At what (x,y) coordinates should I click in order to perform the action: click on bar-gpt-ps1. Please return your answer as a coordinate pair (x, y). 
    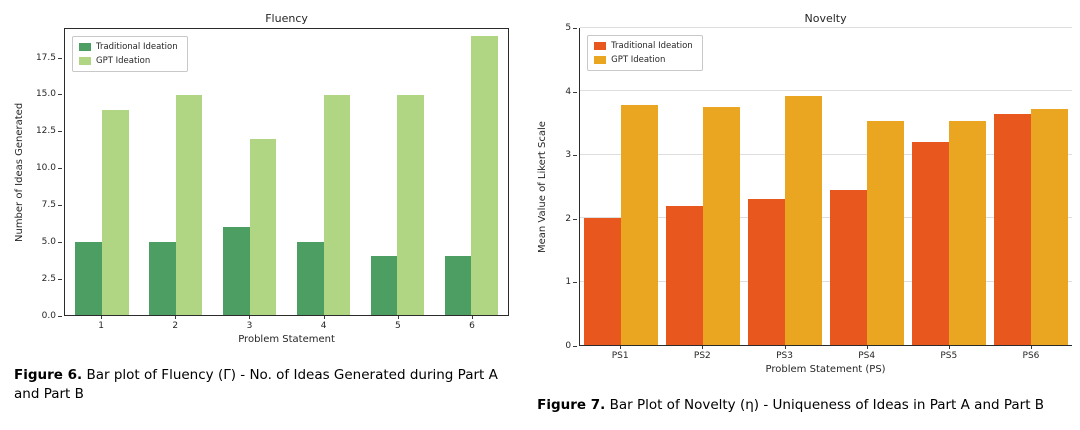
    Looking at the image, I should click on (639, 225).